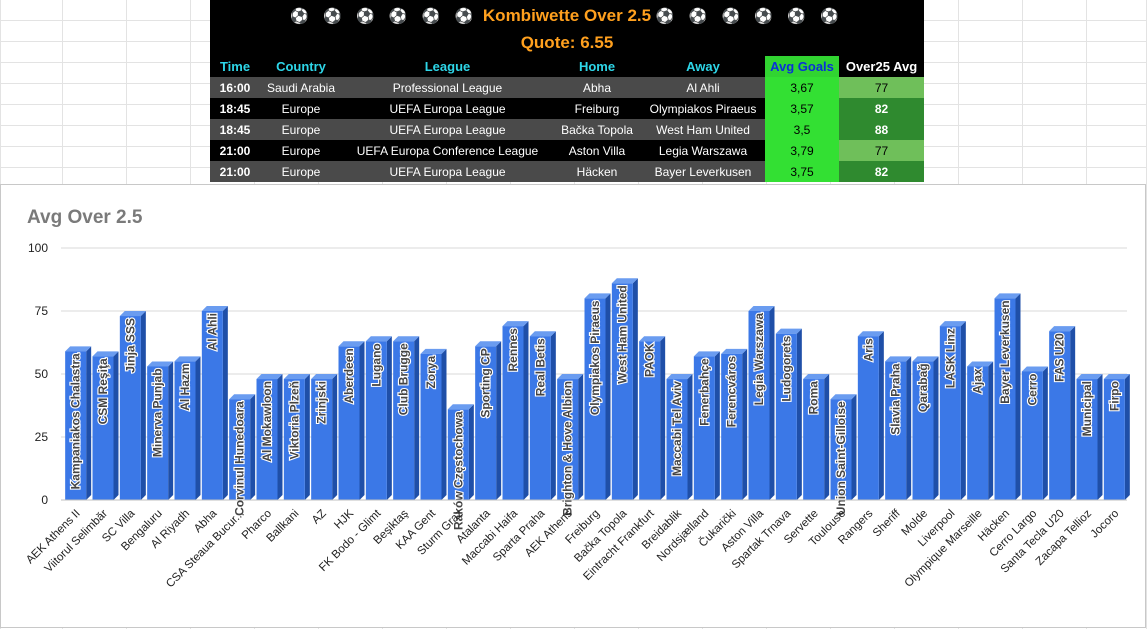 This screenshot has width=1147, height=629. What do you see at coordinates (802, 150) in the screenshot?
I see `cell-avg-goals: 3,79` at bounding box center [802, 150].